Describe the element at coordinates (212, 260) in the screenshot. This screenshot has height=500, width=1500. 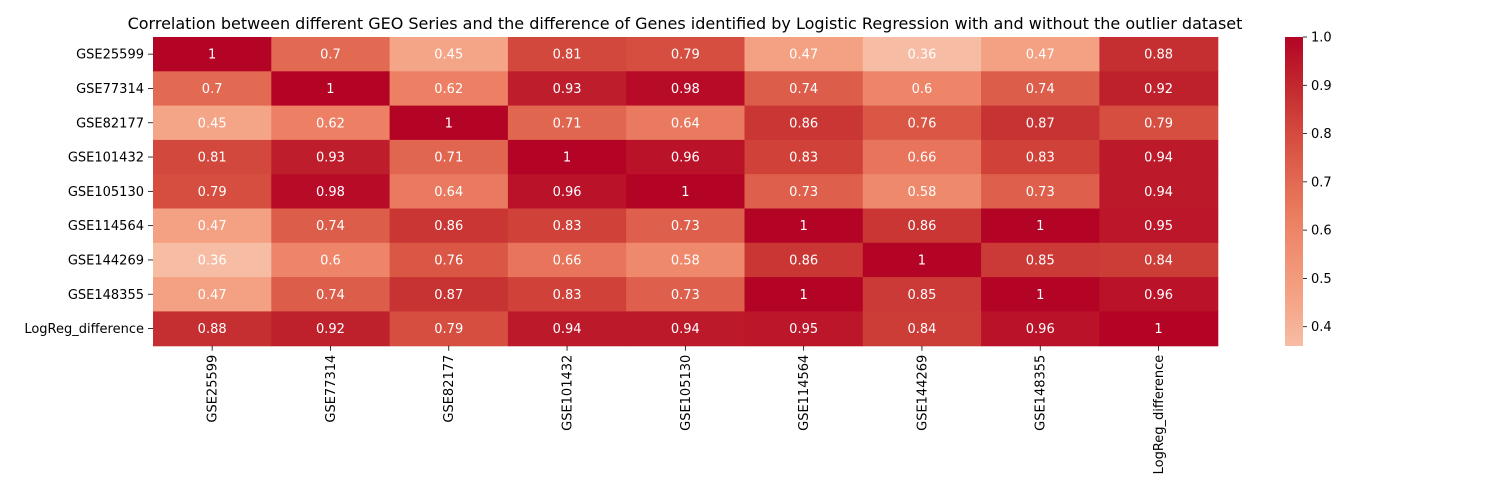
I see `cell-value-label: 0.36` at that location.